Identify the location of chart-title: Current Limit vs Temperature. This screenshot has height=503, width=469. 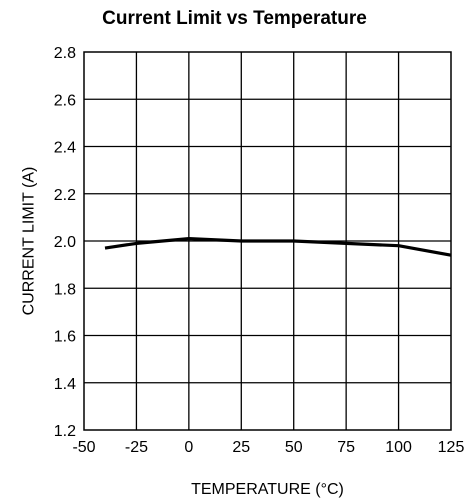
(234, 18).